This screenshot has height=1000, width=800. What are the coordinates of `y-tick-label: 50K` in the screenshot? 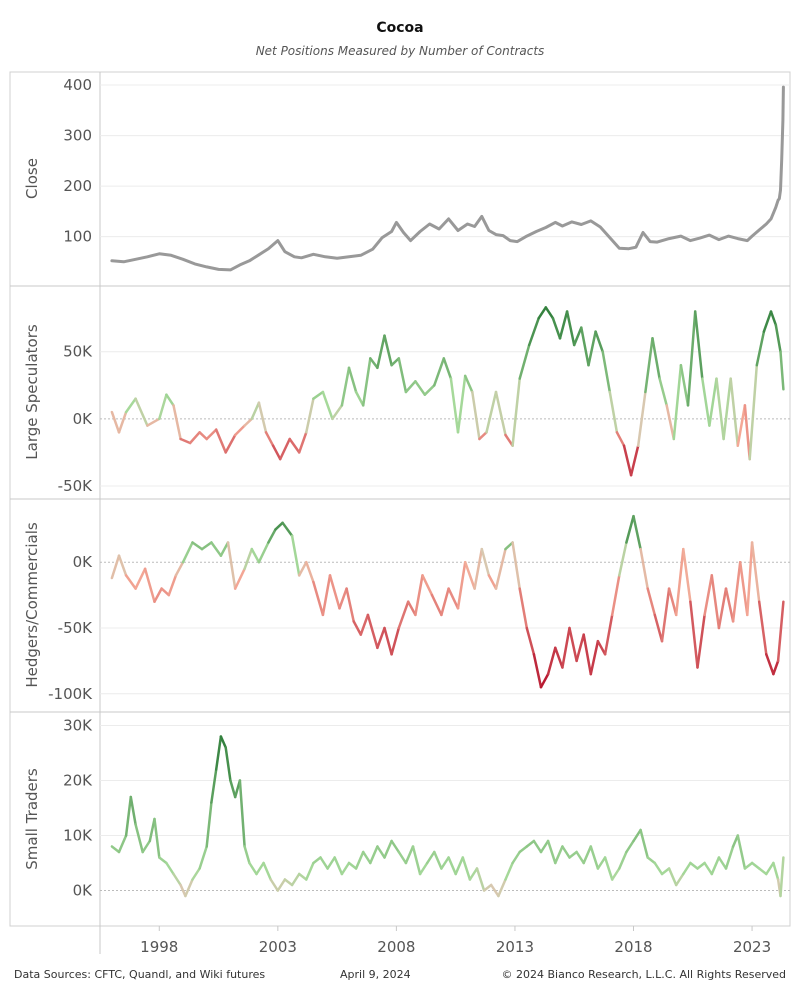 It's located at (78, 352).